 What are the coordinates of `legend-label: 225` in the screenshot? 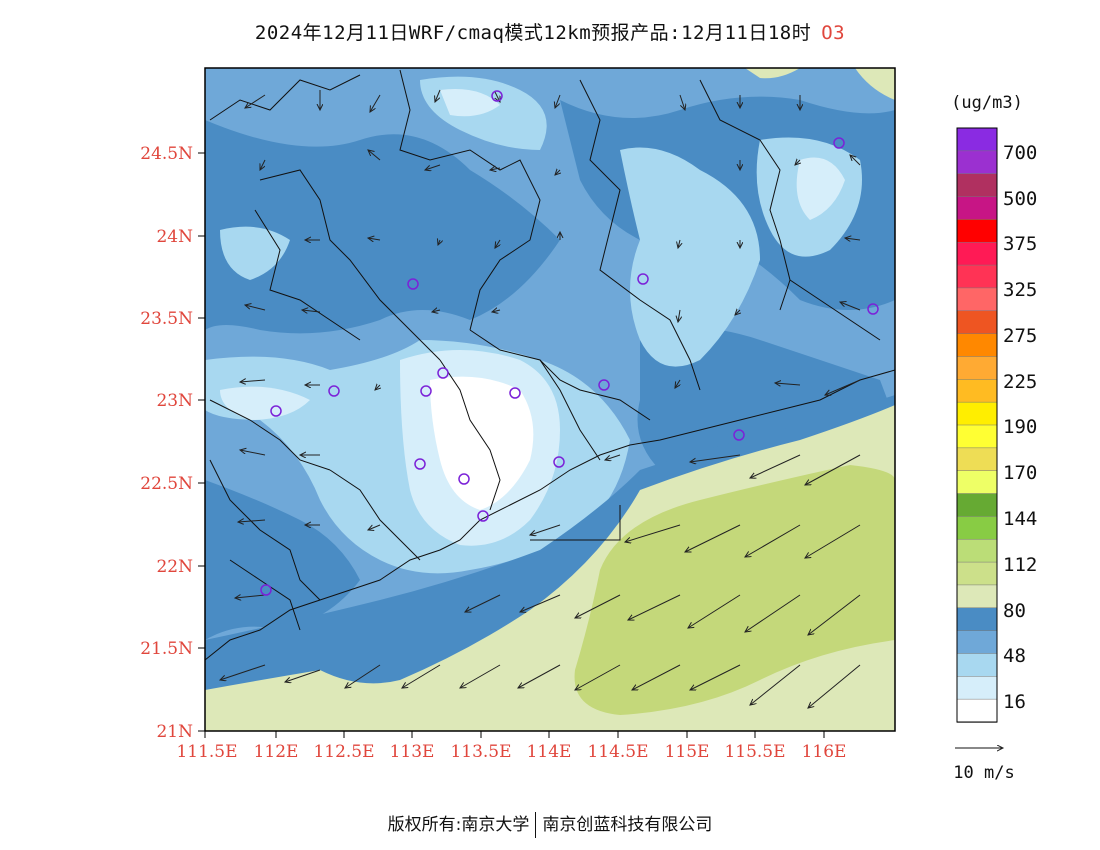 It's located at (1020, 382).